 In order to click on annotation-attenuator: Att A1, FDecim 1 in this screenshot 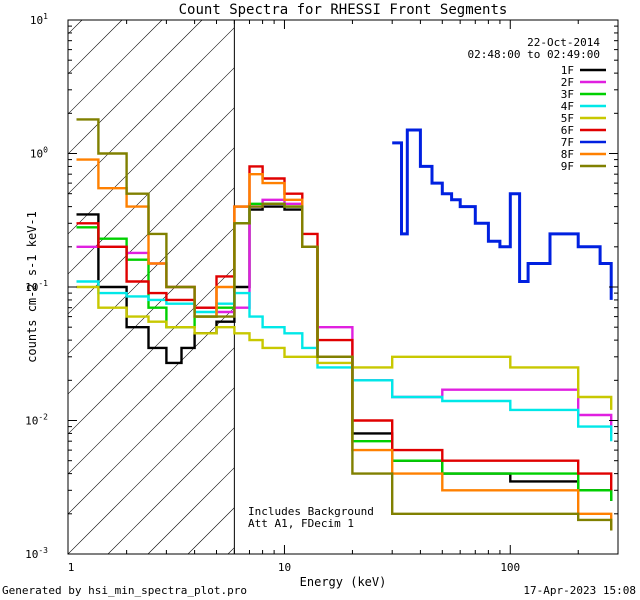, I will do `click(301, 523)`.